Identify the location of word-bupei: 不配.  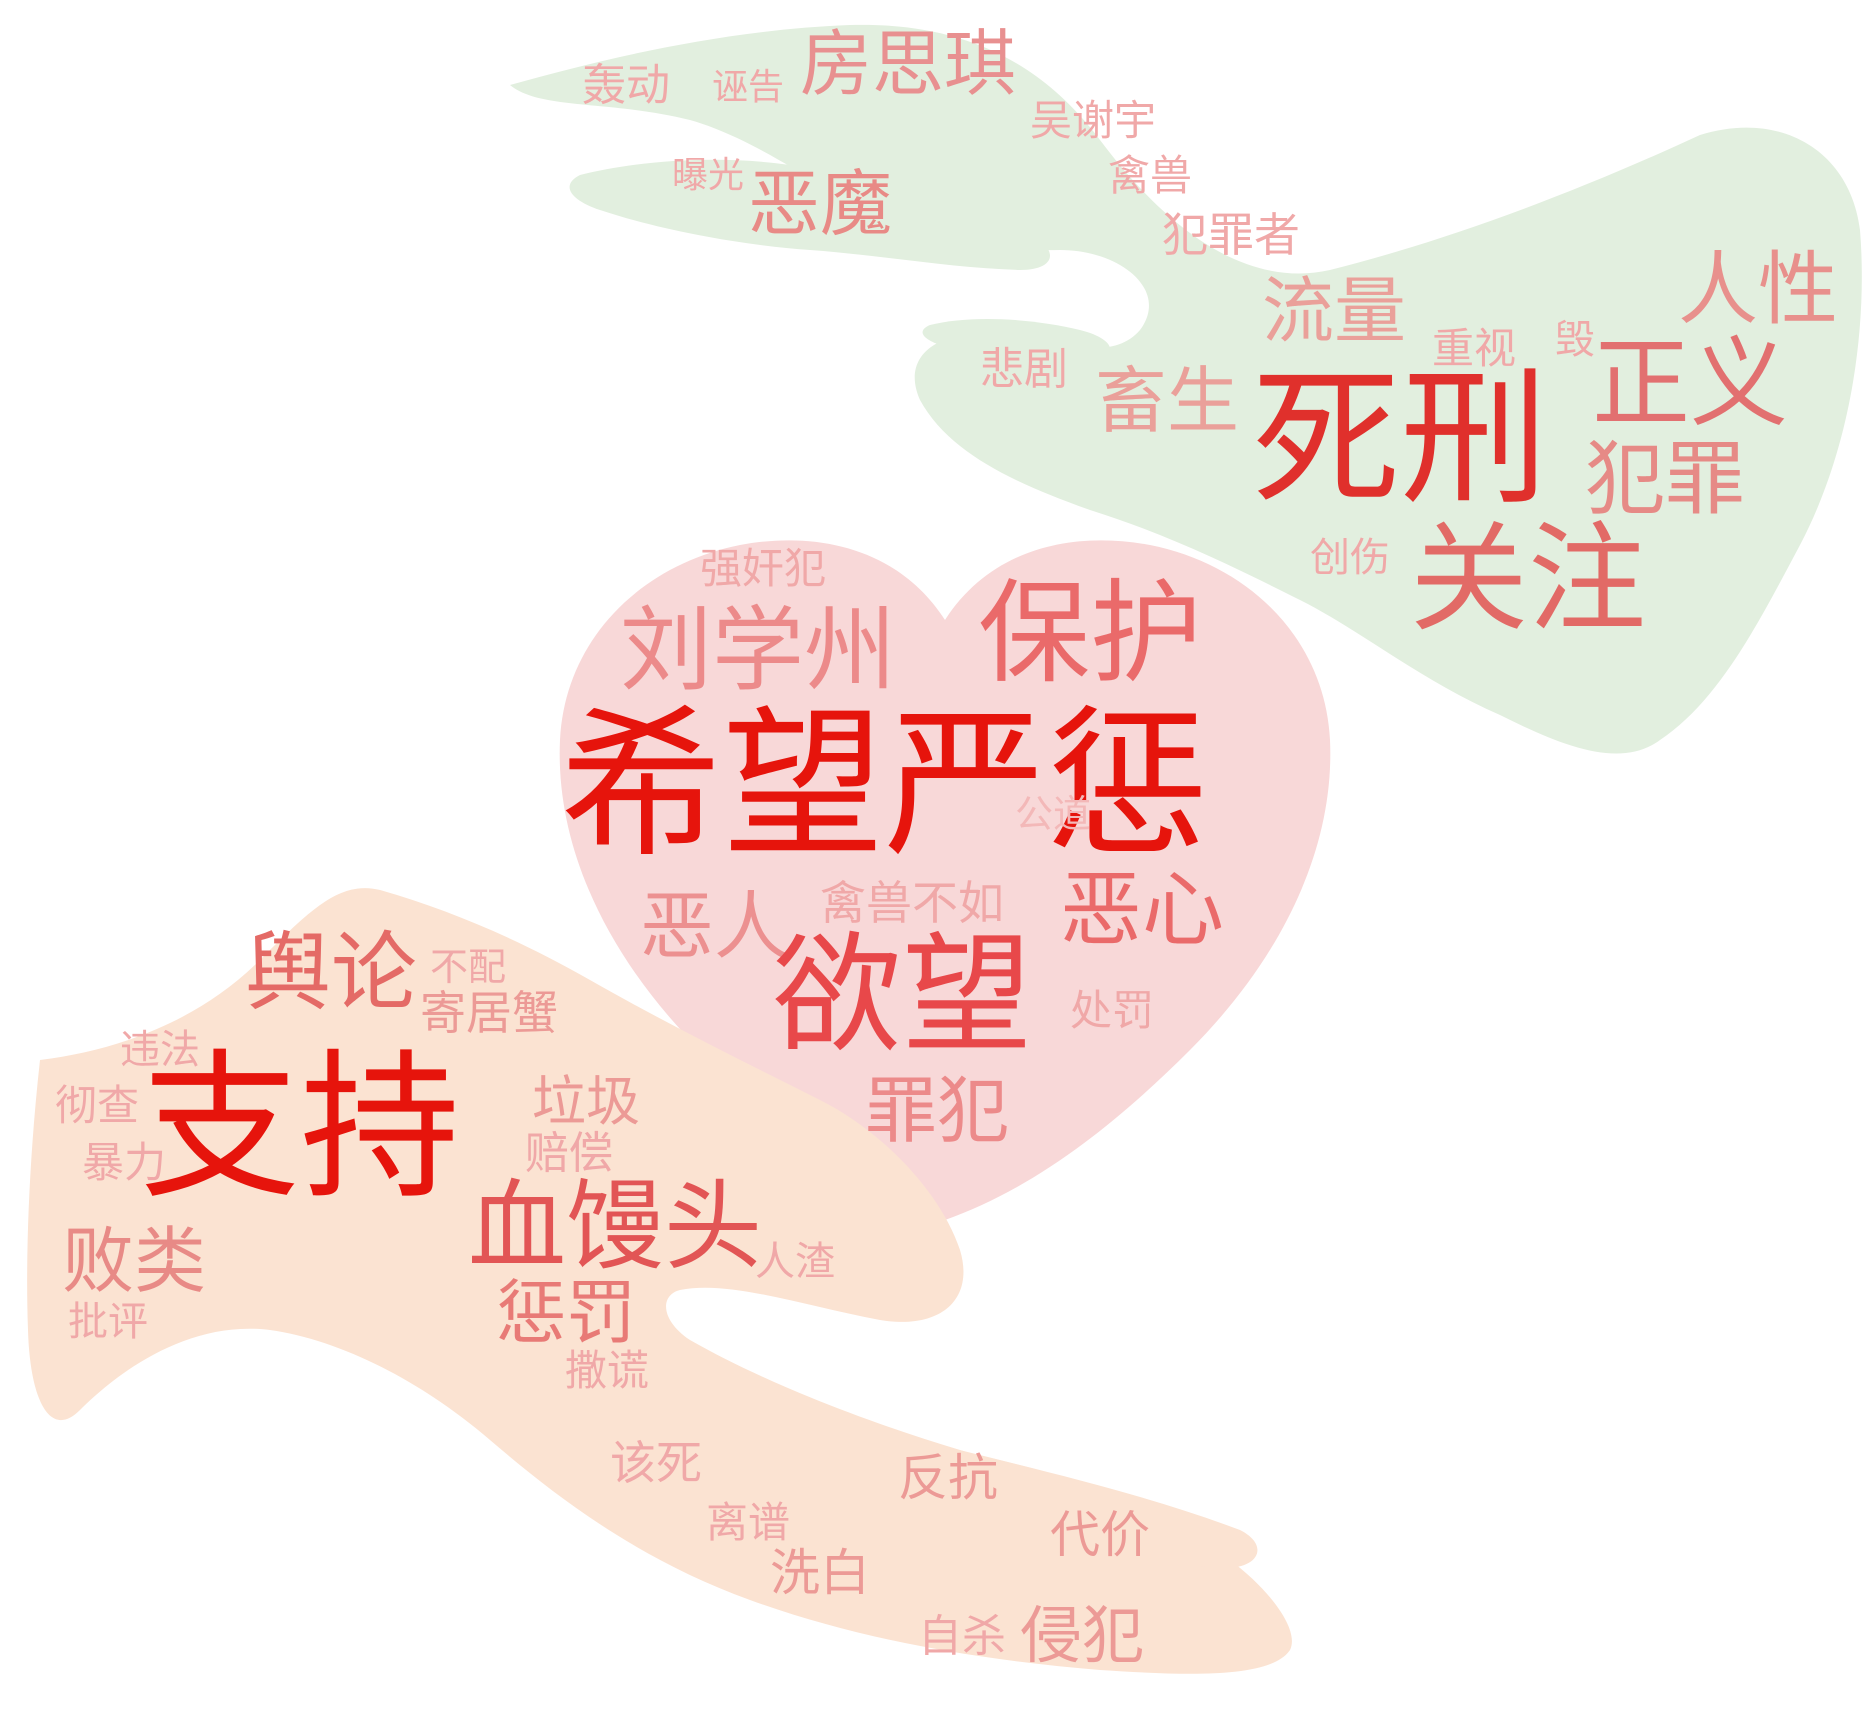
(468, 967).